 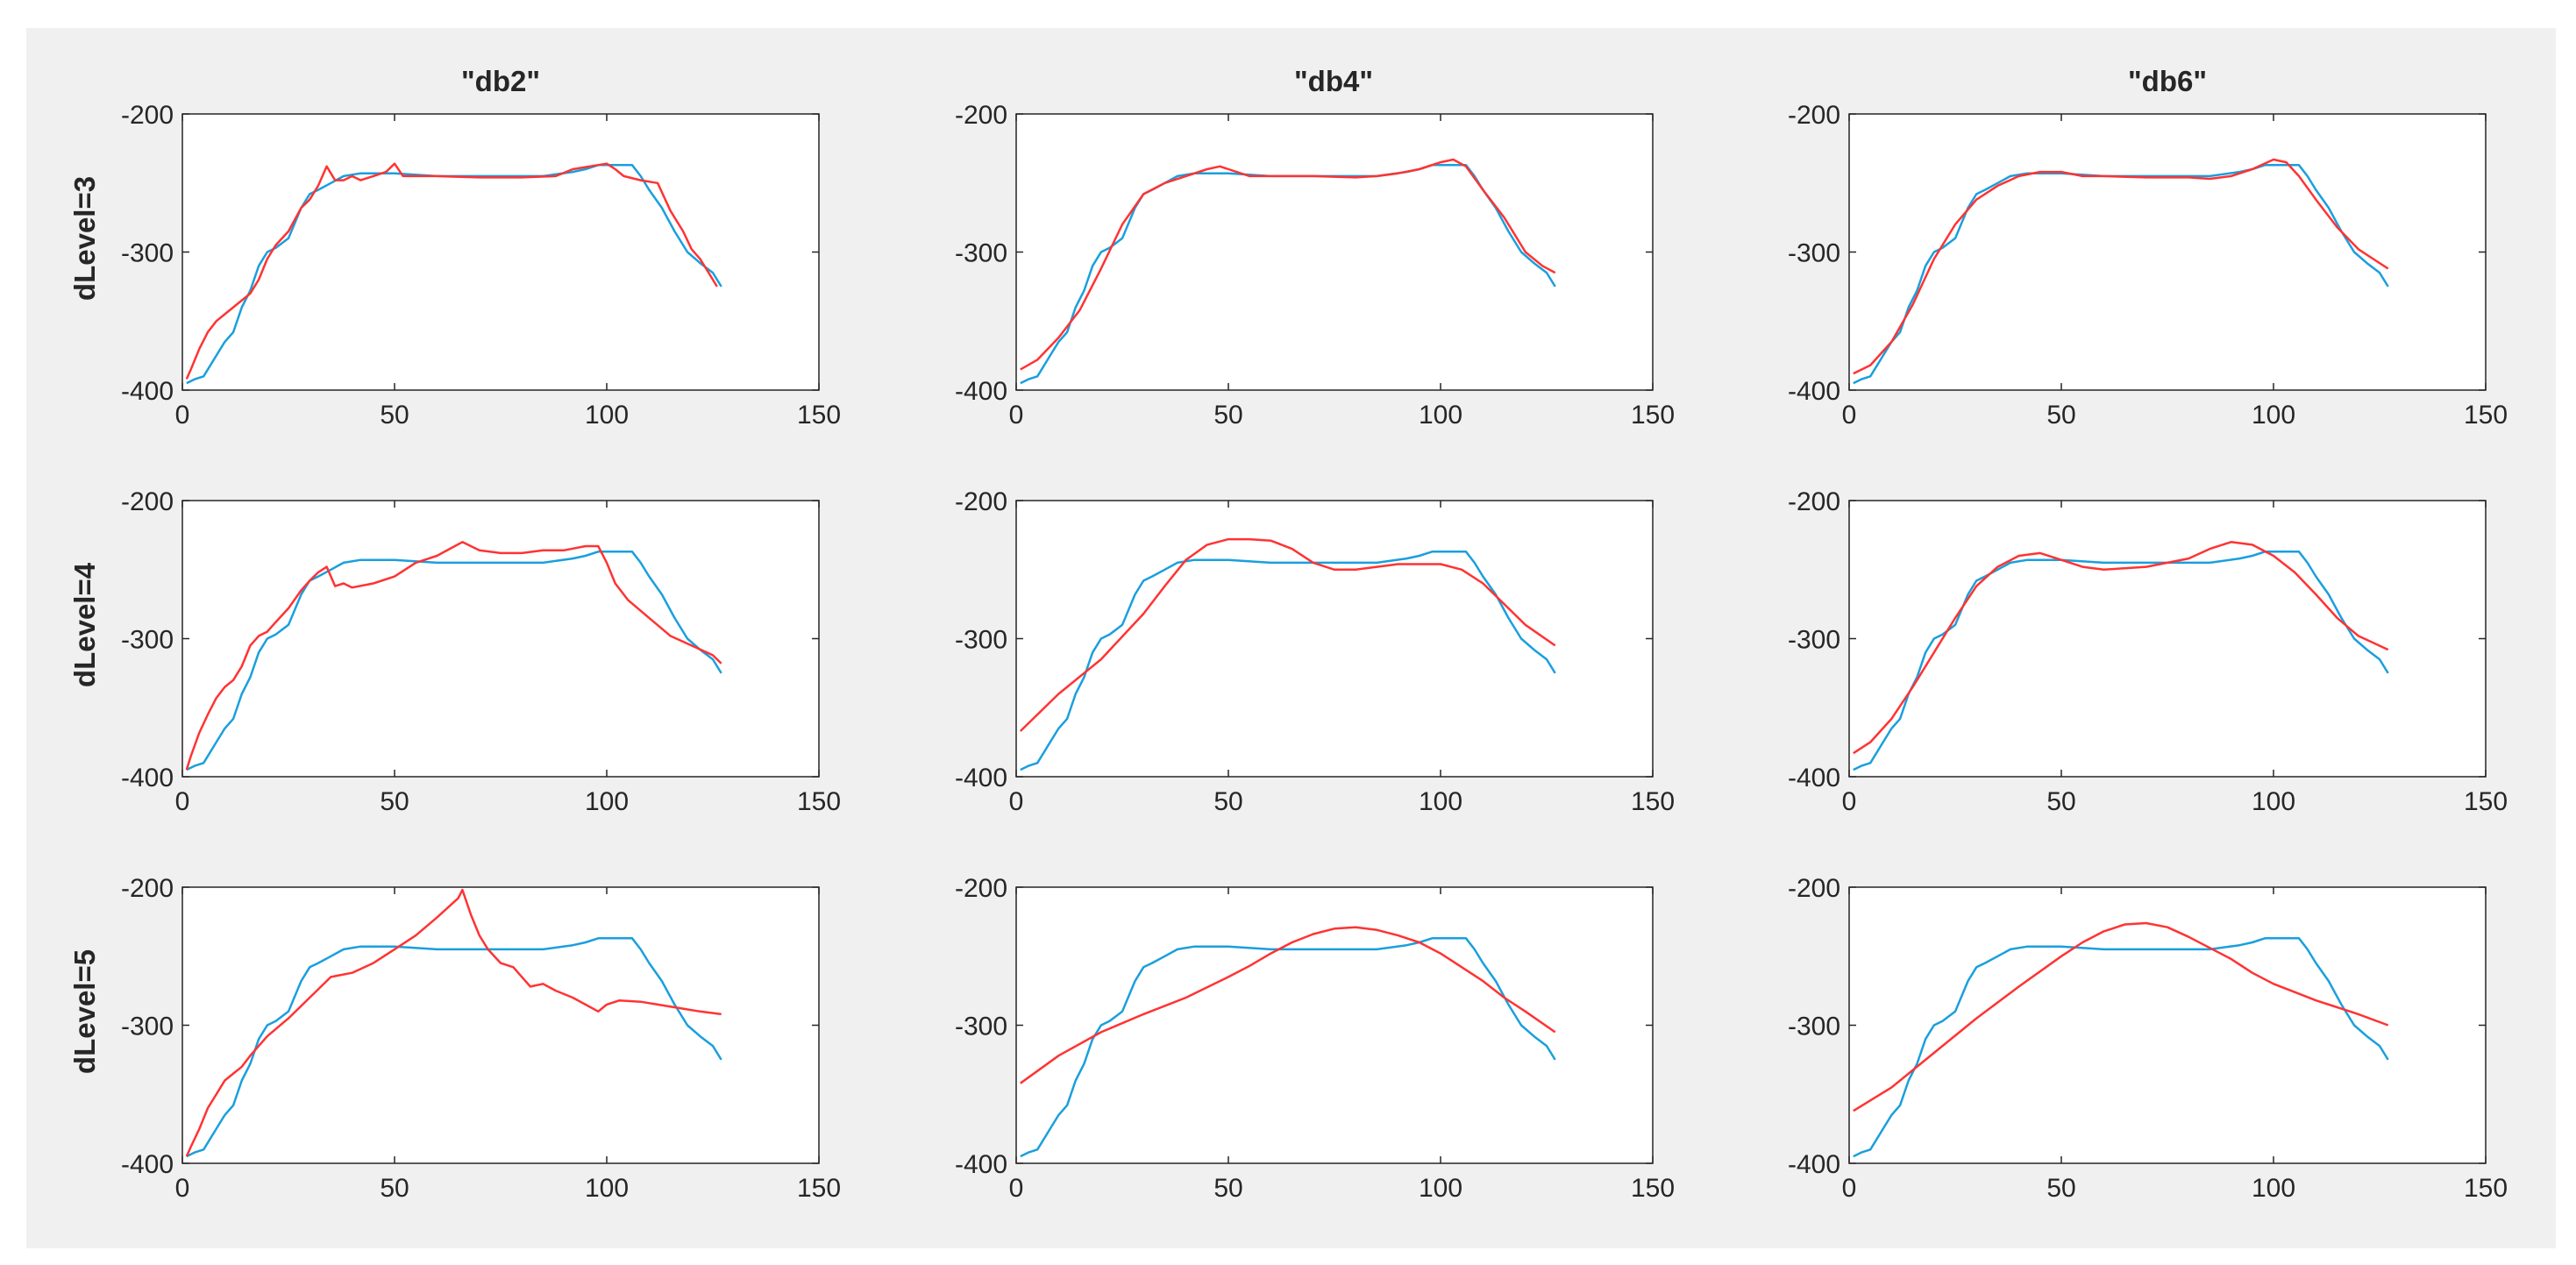 I want to click on subplot-2-1: 0 50 100 150 -400 -300 -200, so click(x=481, y=652).